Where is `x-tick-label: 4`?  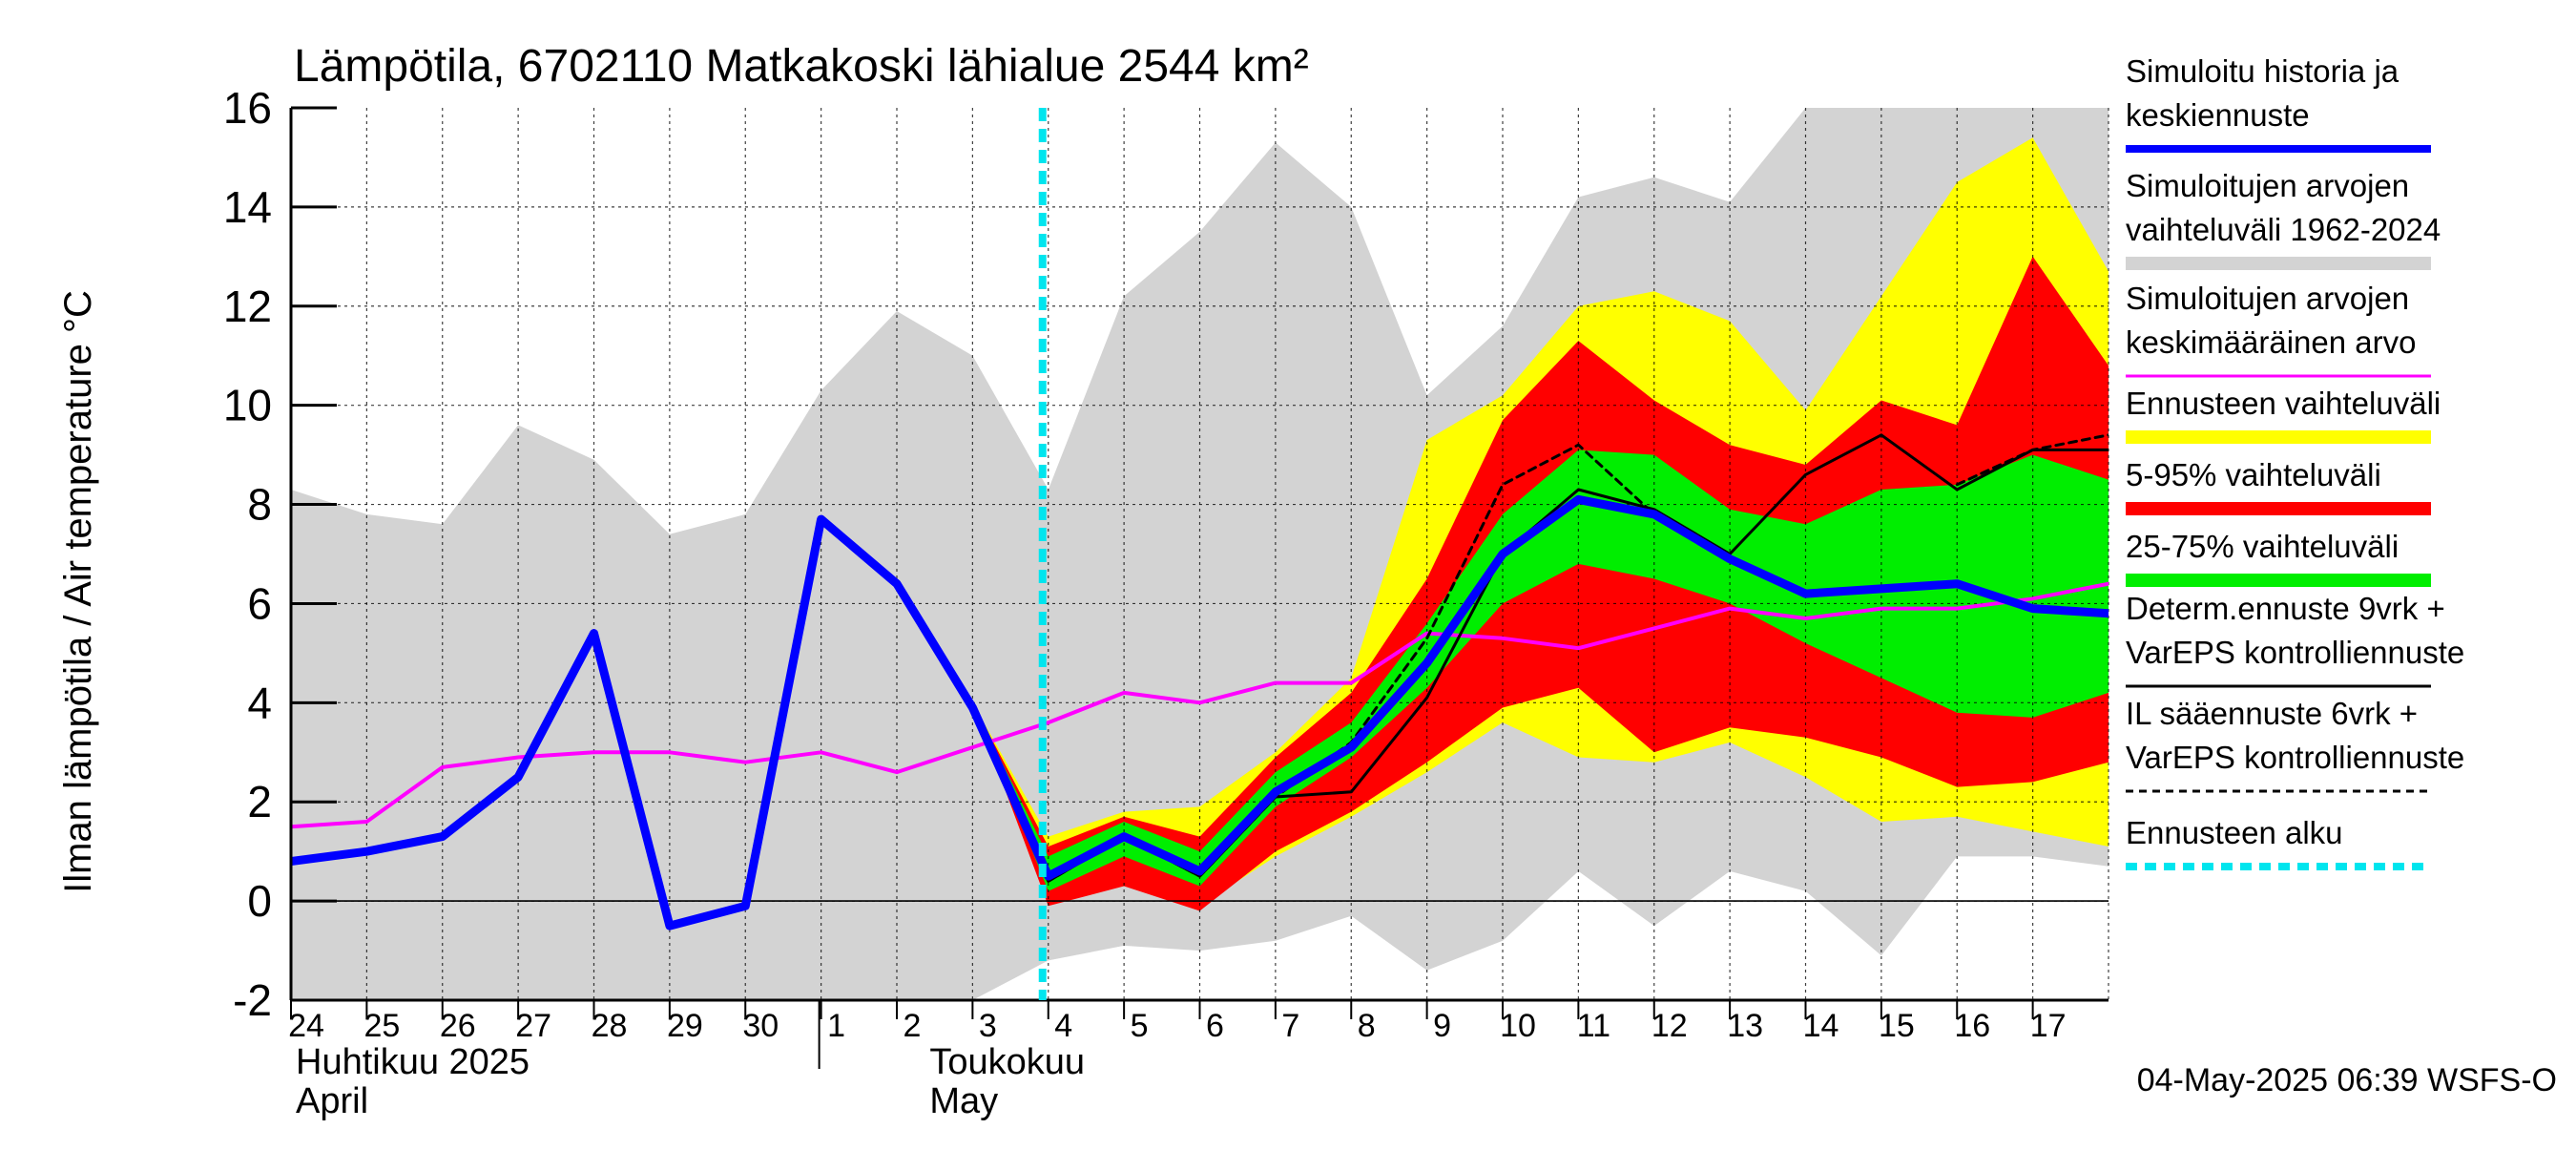
x-tick-label: 4 is located at coordinates (1063, 1026).